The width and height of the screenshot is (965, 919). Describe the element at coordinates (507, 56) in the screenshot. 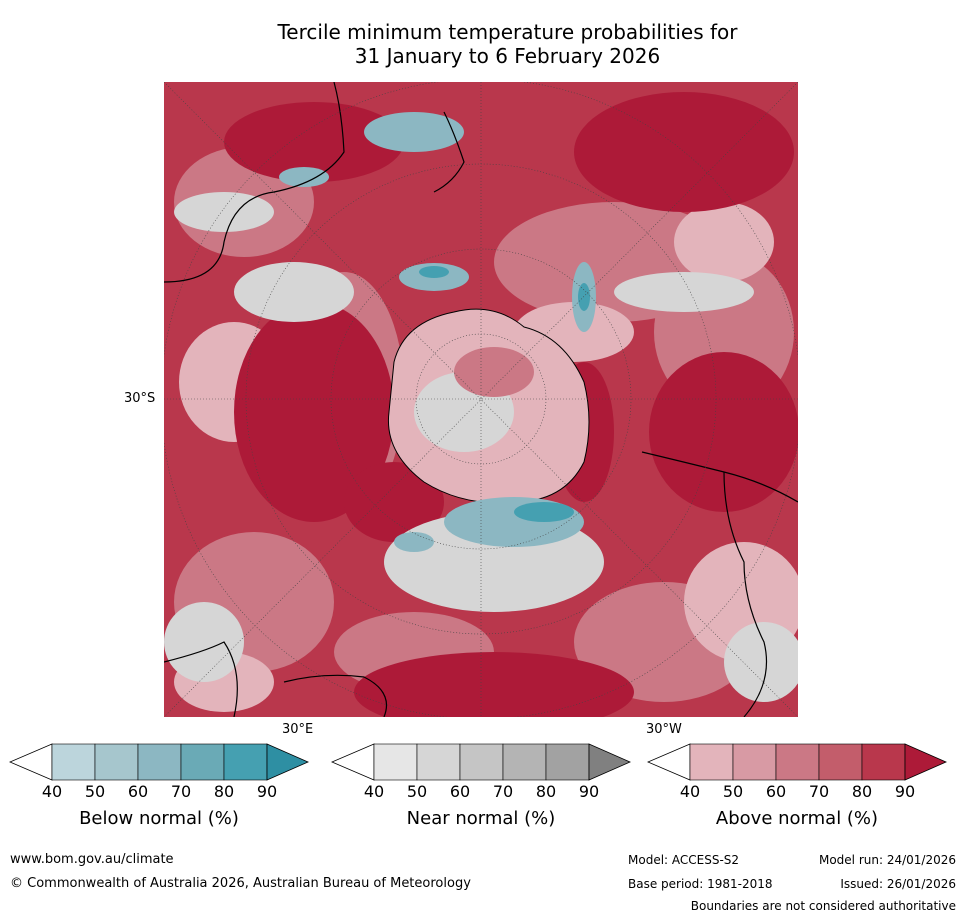

I see `title-line-2: 31 January to 6 February 2026` at that location.